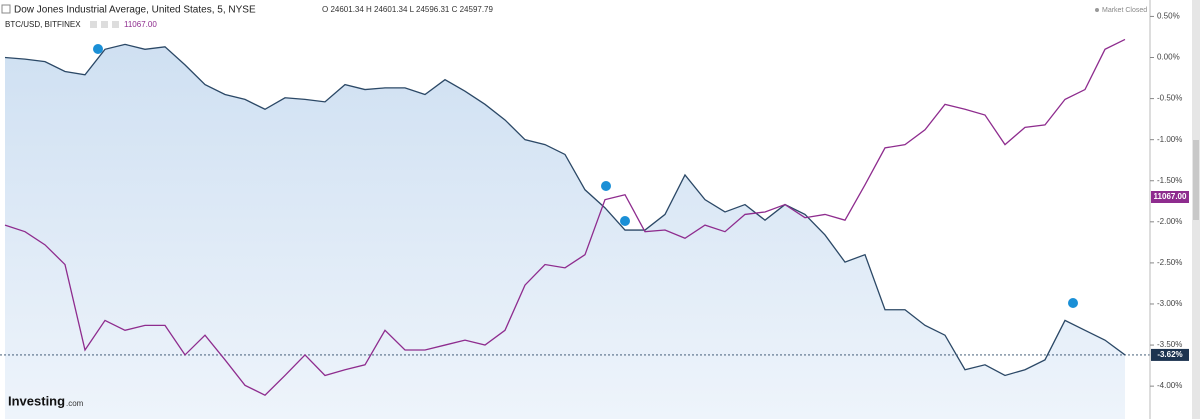 This screenshot has width=1200, height=419. What do you see at coordinates (1196, 180) in the screenshot?
I see `scrollbar-thumb` at bounding box center [1196, 180].